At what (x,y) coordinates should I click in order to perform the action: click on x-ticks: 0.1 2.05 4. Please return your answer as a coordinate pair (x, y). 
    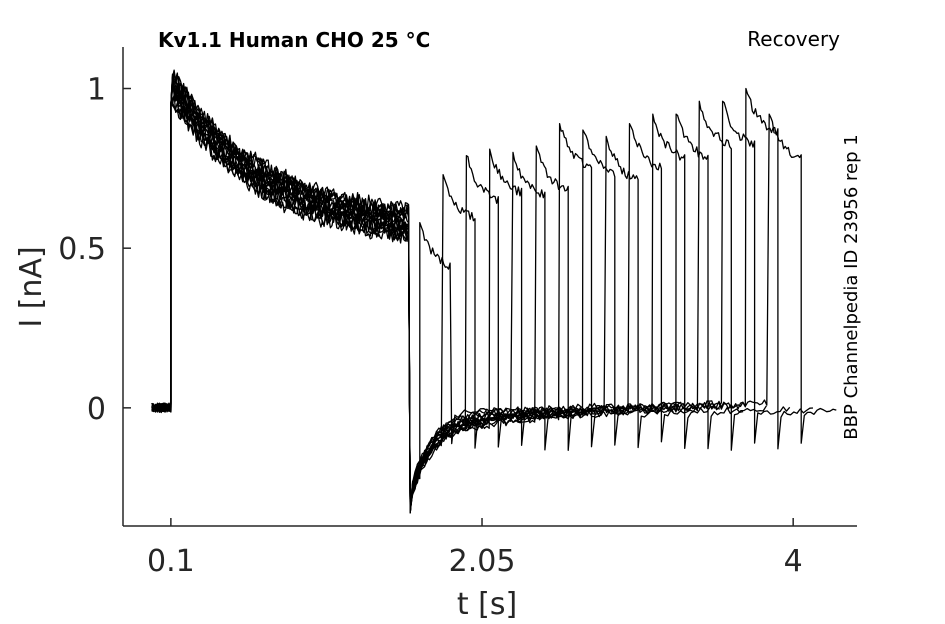
    Looking at the image, I should click on (475, 548).